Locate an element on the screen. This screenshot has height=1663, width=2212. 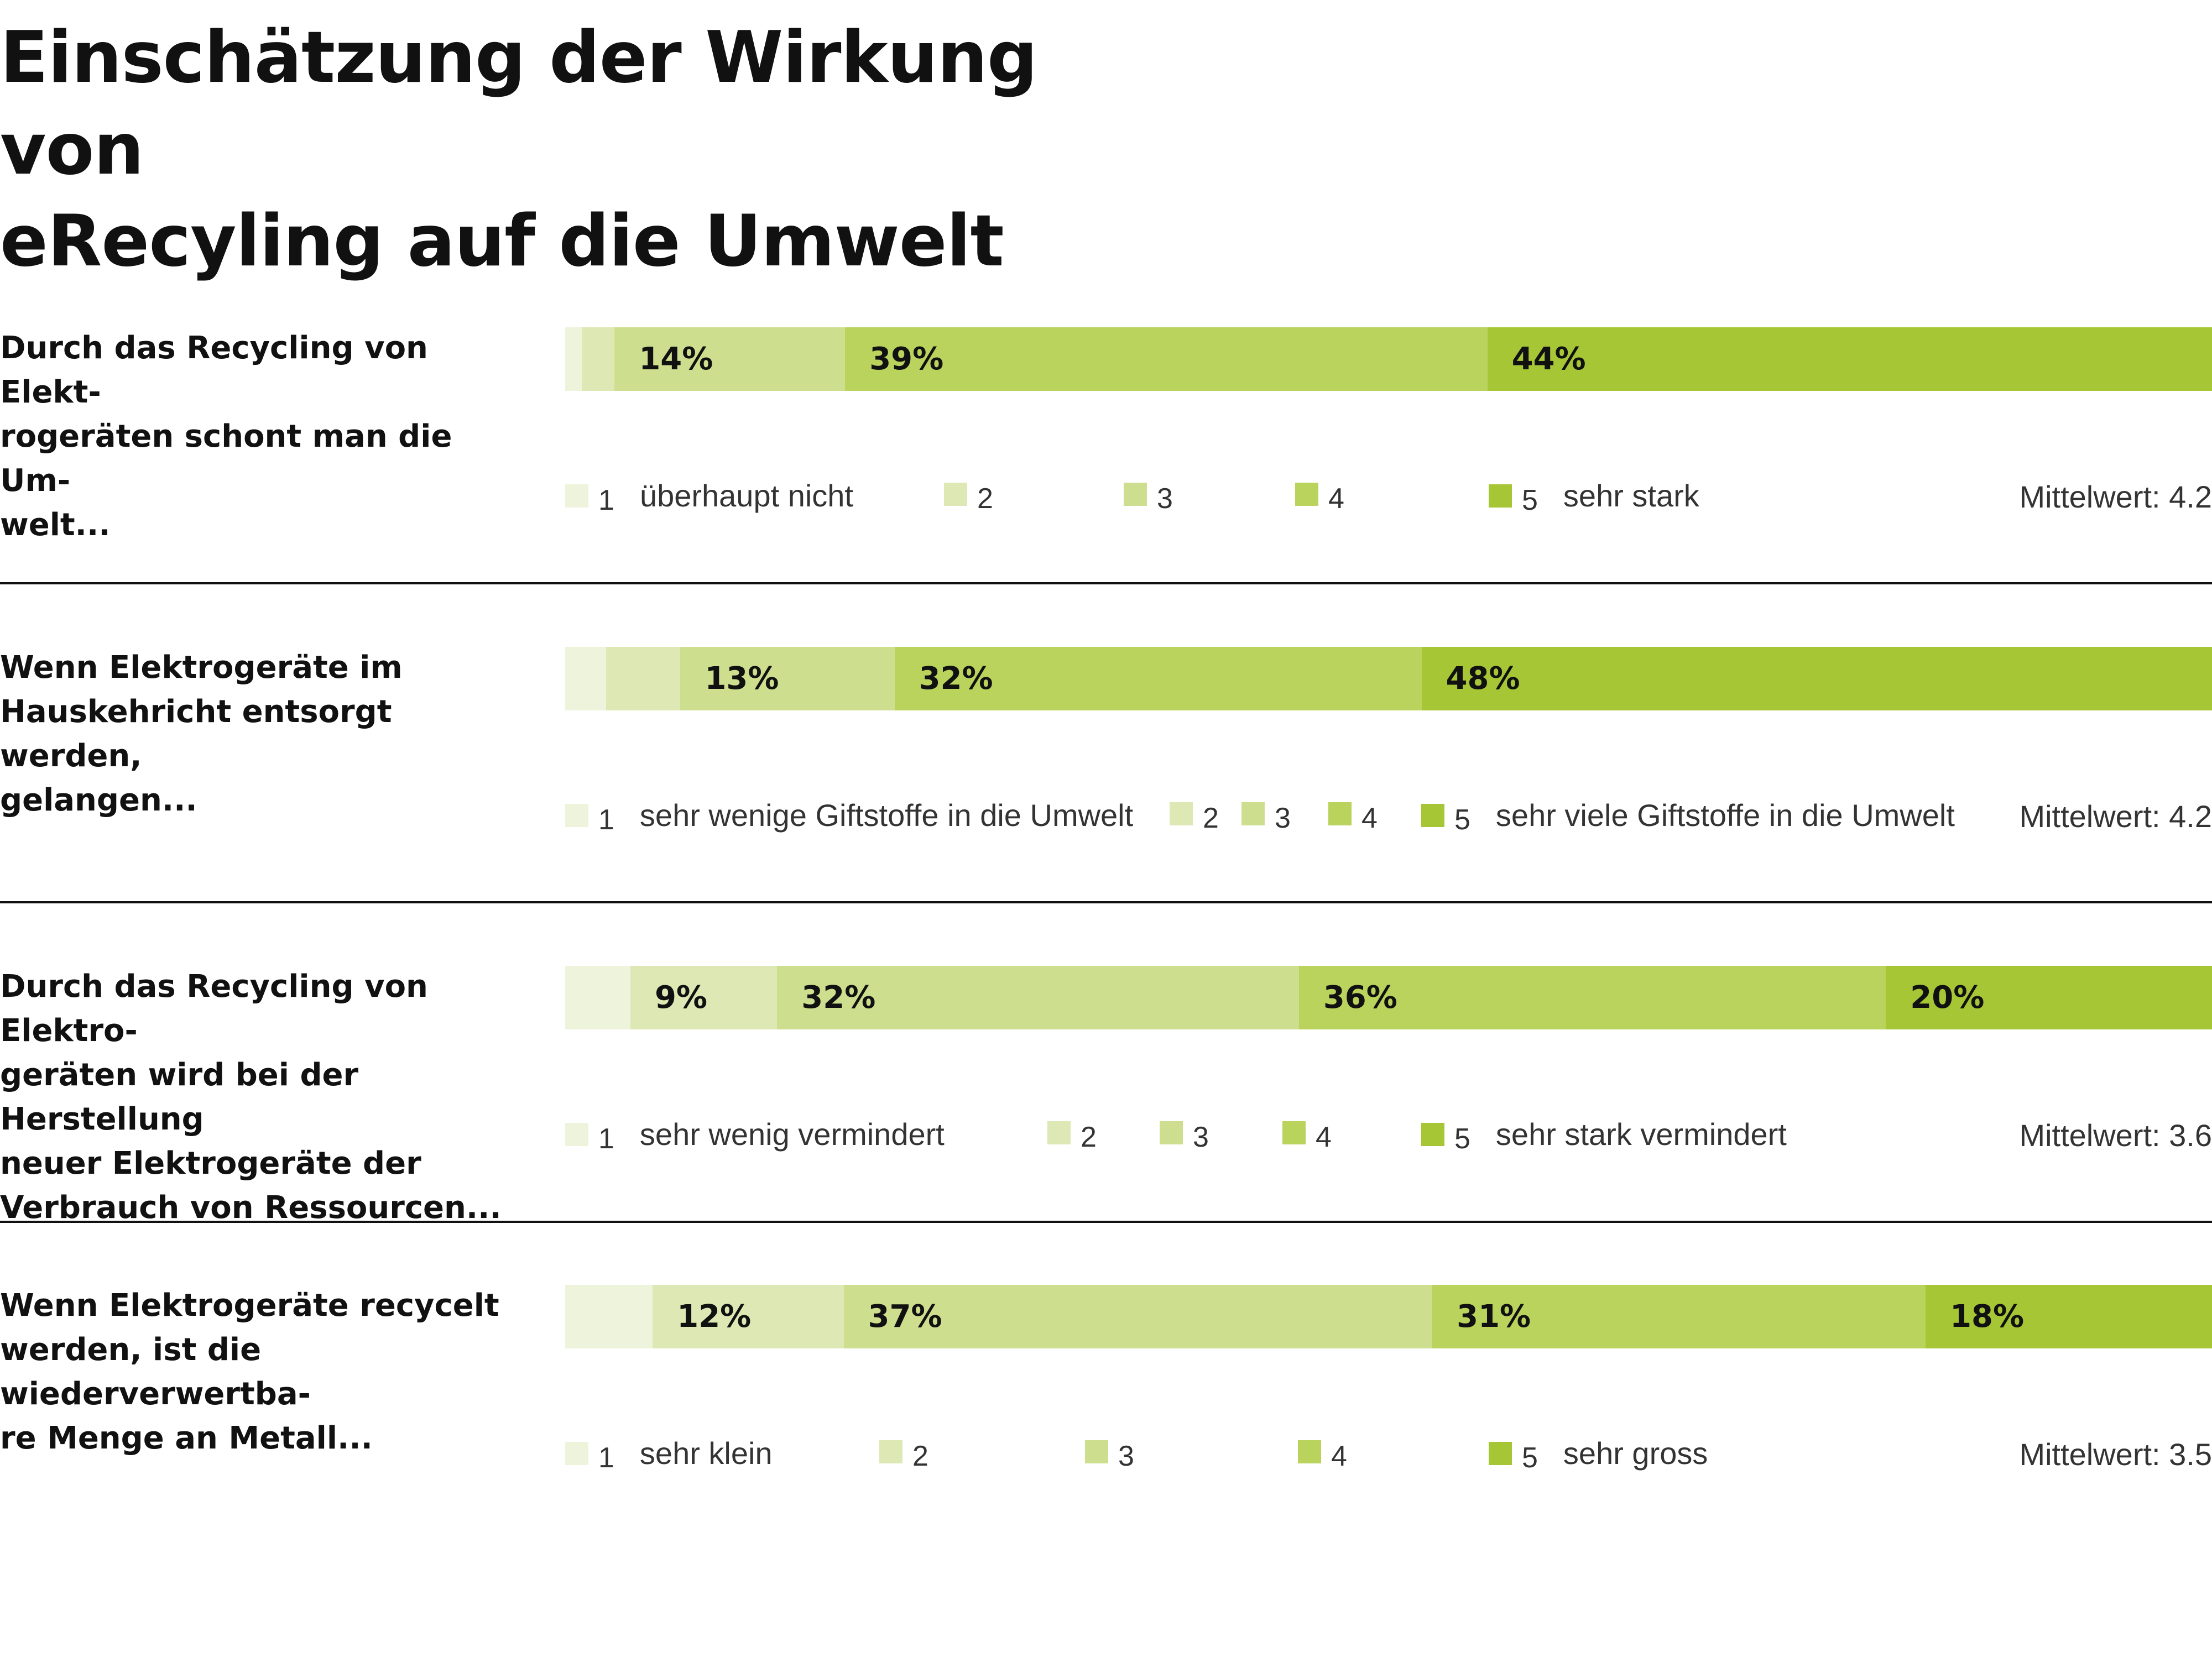
stacked-bar: 9% 32% 36% 20% is located at coordinates (1389, 998).